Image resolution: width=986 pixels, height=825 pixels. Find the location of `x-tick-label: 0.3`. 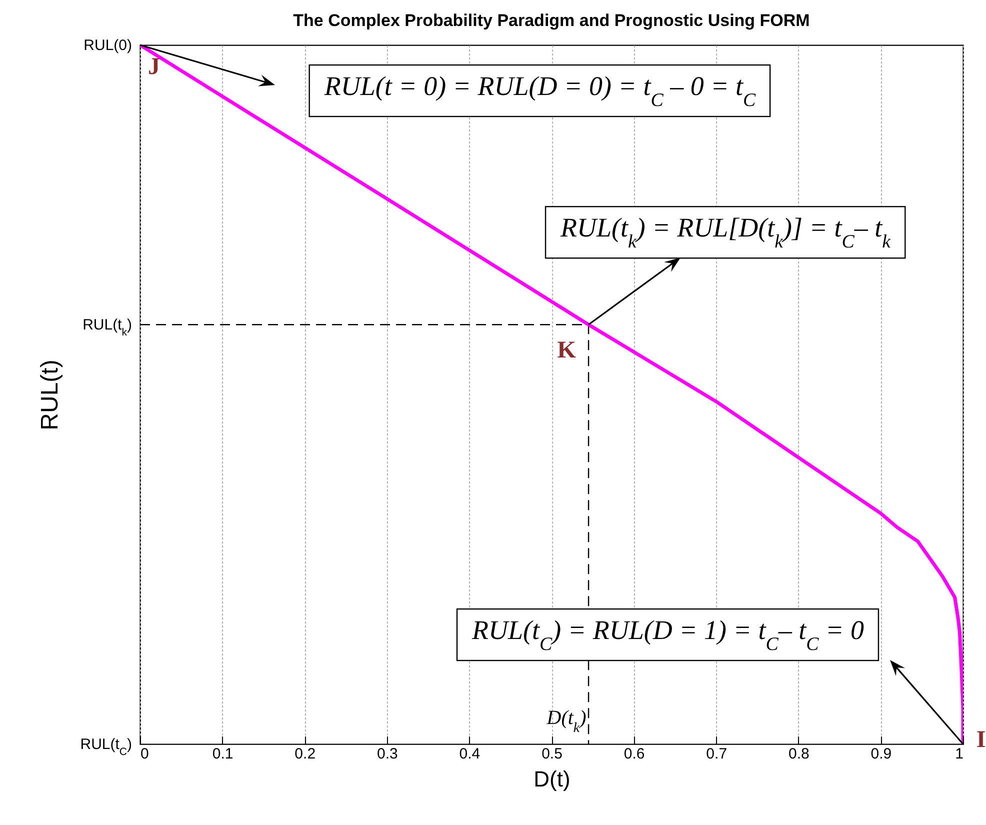

x-tick-label: 0.3 is located at coordinates (387, 754).